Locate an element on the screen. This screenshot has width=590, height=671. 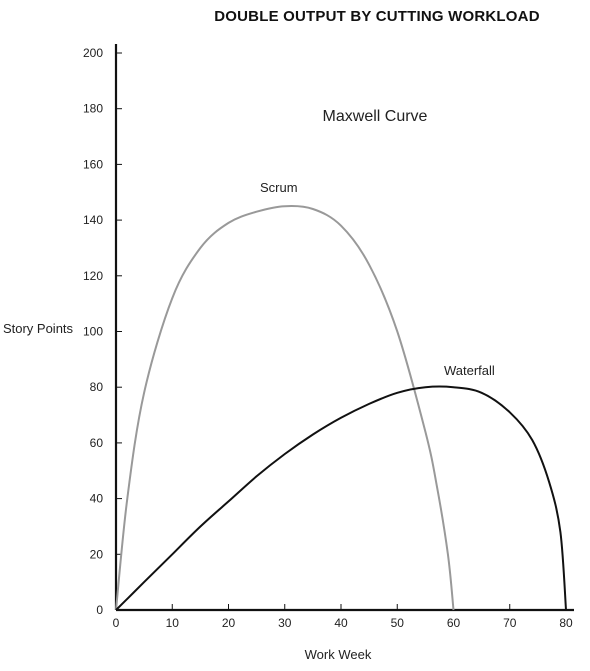
x-tick-label: 10 is located at coordinates (173, 623).